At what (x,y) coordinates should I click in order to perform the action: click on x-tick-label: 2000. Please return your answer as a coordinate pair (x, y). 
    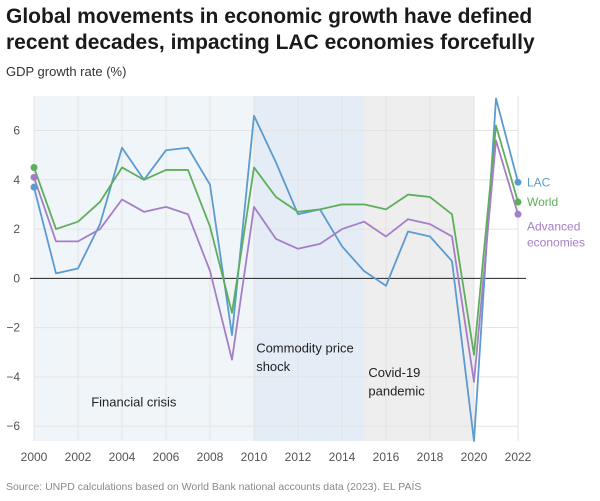
    Looking at the image, I should click on (34, 457).